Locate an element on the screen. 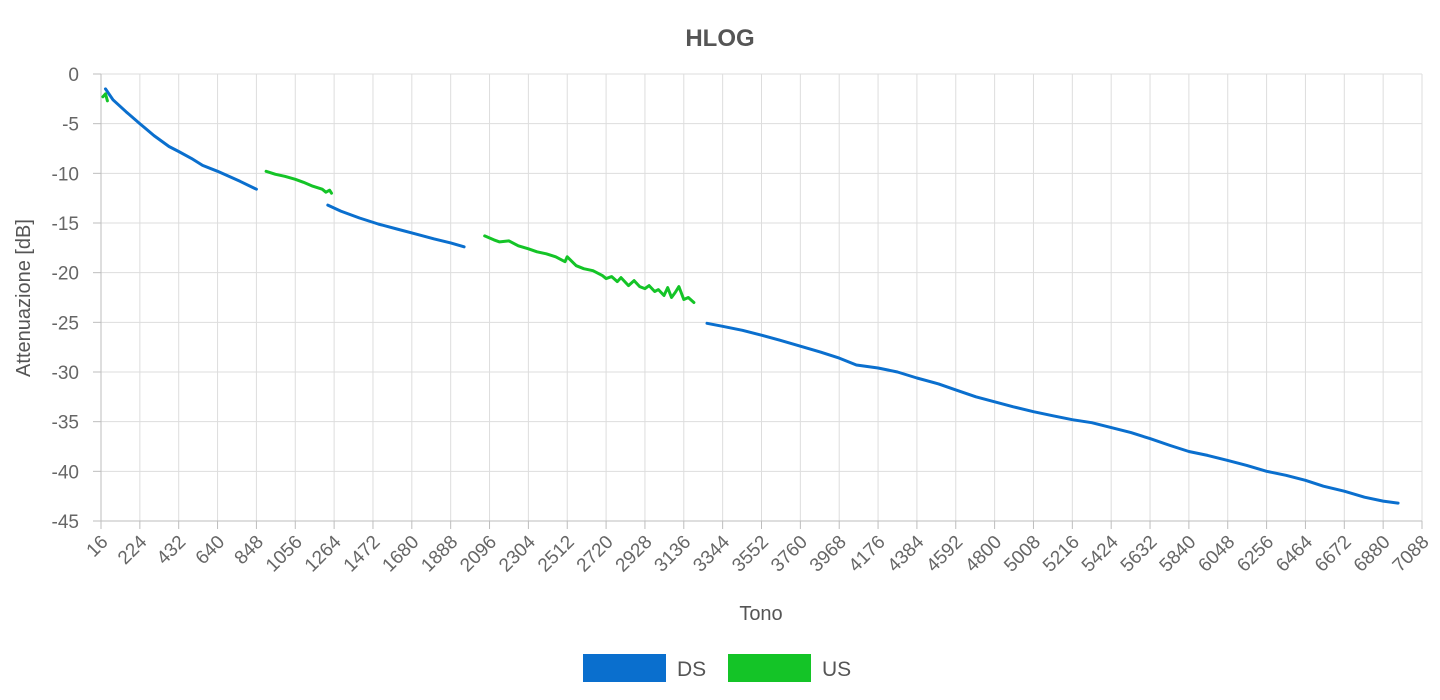 The image size is (1440, 700). x-tick-label: 1888 is located at coordinates (439, 554).